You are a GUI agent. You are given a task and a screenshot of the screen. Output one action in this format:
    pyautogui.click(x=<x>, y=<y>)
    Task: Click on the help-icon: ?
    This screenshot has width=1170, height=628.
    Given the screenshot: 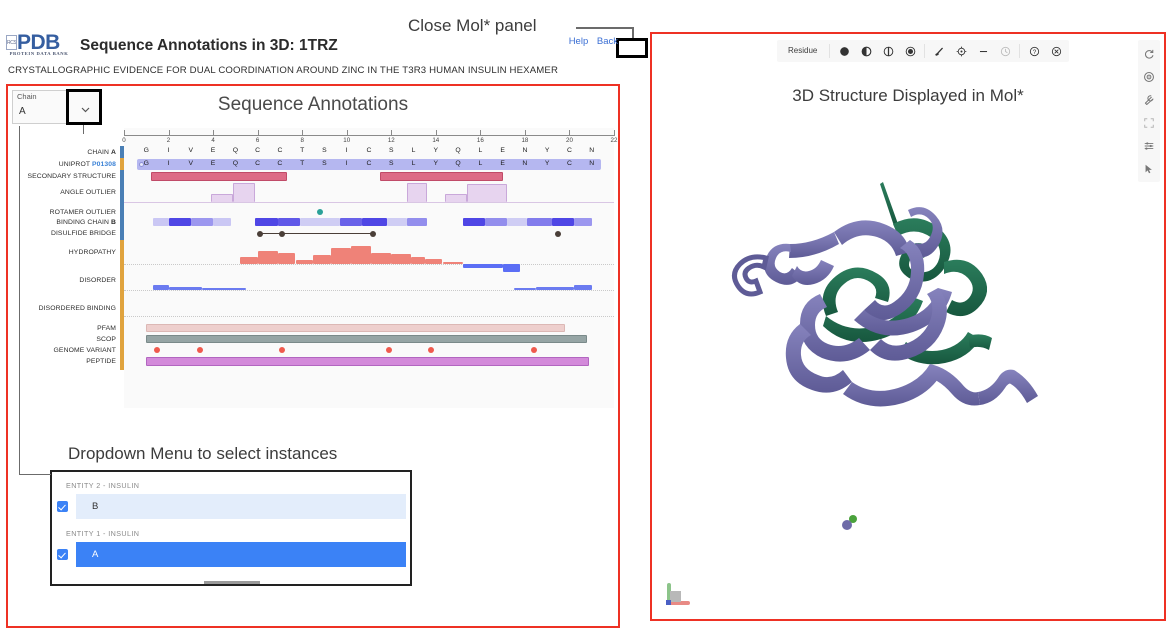 What is the action you would take?
    pyautogui.click(x=1034, y=51)
    